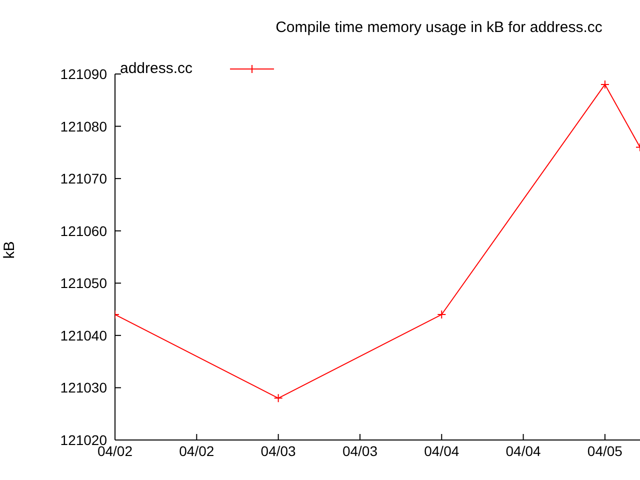 This screenshot has height=480, width=640. Describe the element at coordinates (84, 178) in the screenshot. I see `y-tick-label: 121070` at that location.